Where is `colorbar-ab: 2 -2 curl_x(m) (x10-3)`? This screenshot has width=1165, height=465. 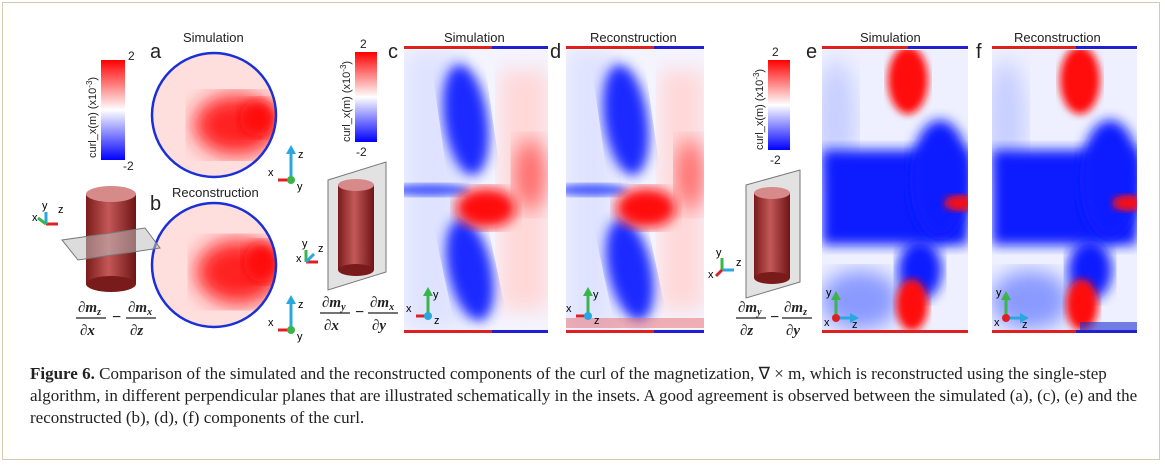
colorbar-ab: 2 -2 curl_x(m) (x10-3) is located at coordinates (110, 111).